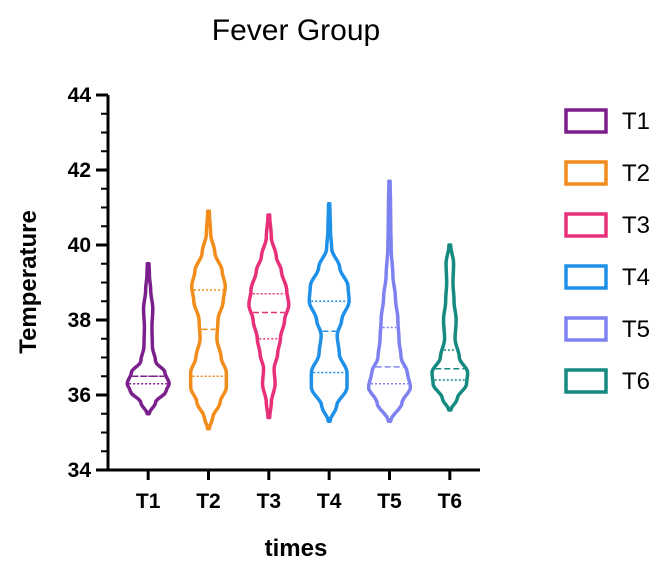  What do you see at coordinates (80, 320) in the screenshot?
I see `y-tick-label: 38` at bounding box center [80, 320].